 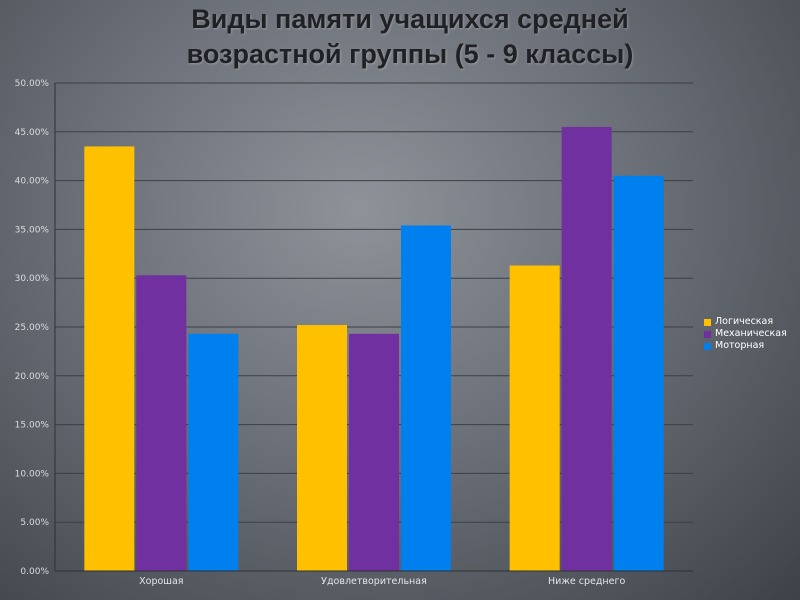 I want to click on legend-item: Механическая, so click(x=745, y=334).